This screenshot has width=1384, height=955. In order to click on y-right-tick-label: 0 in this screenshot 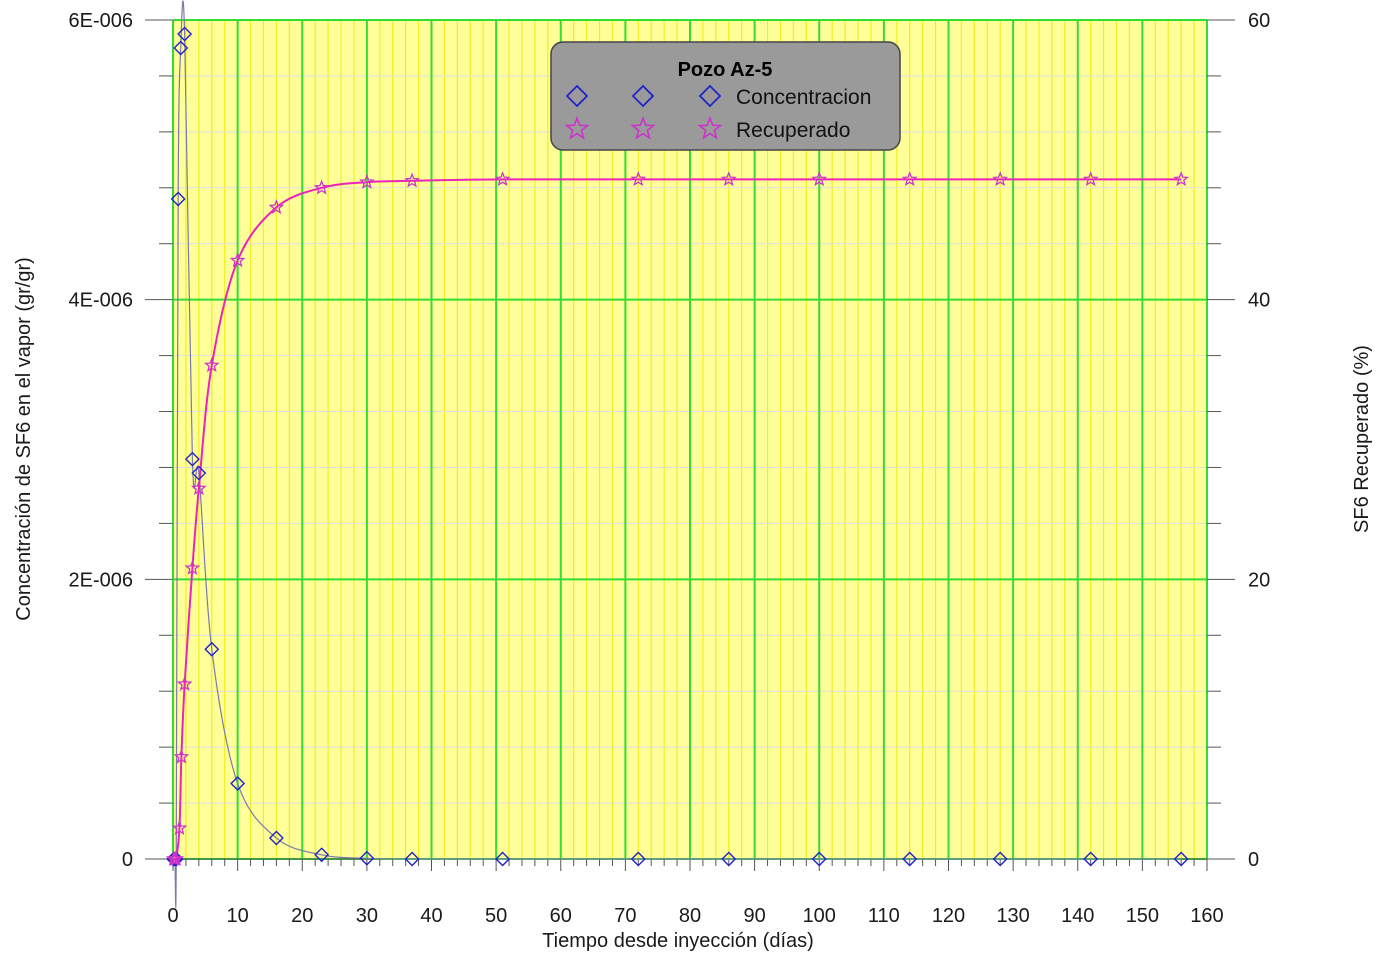, I will do `click(1253, 860)`.